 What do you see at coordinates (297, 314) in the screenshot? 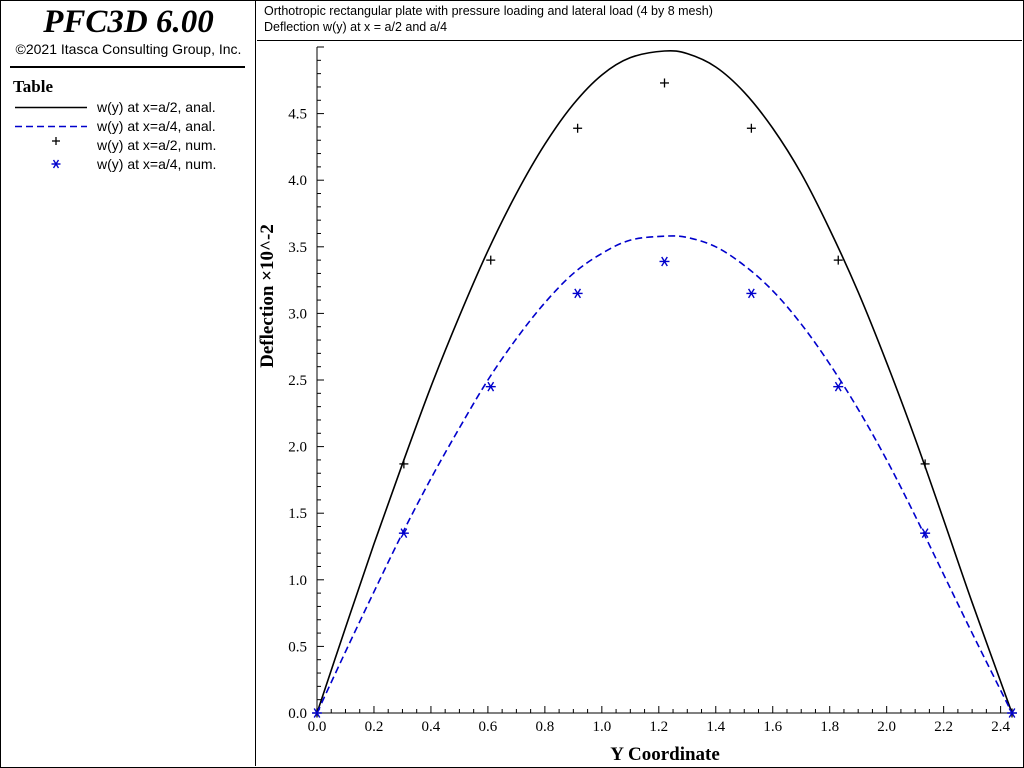
I see `y-tick-label: 3.0` at bounding box center [297, 314].